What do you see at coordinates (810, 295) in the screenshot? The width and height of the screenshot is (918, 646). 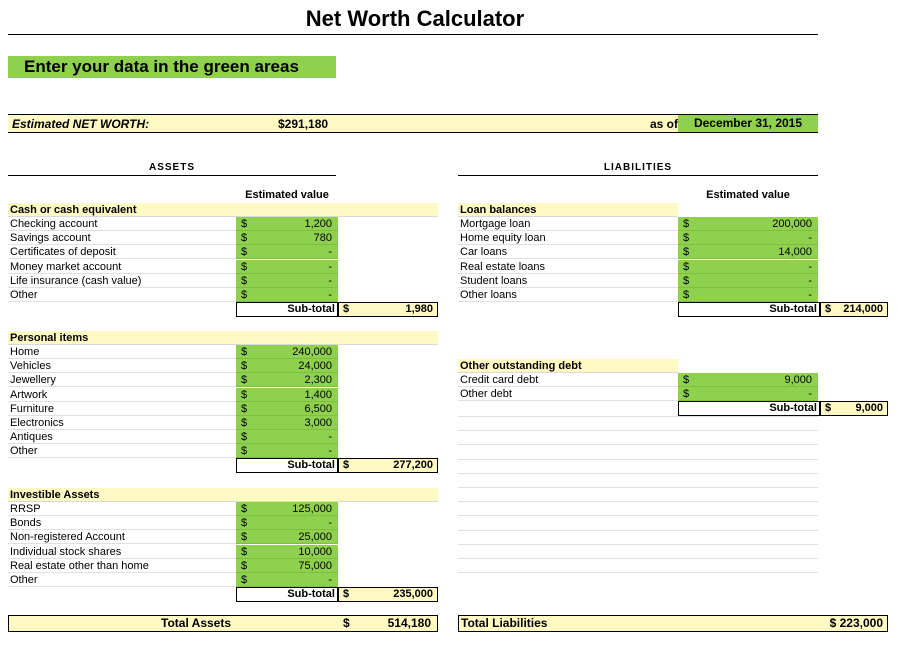 I see `loan-value-amount: -` at bounding box center [810, 295].